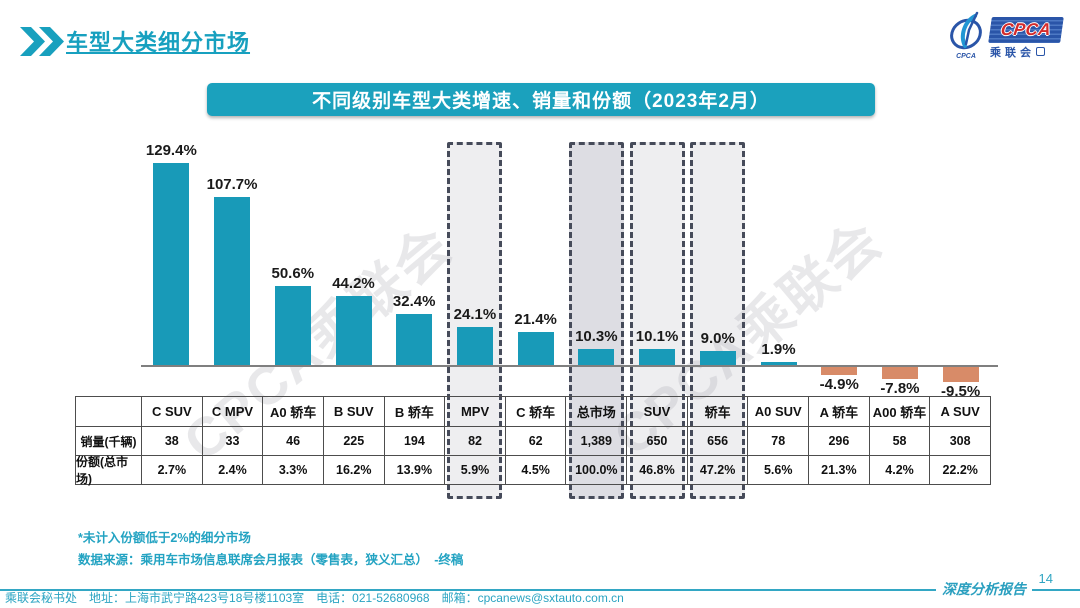 This screenshot has height=608, width=1080. What do you see at coordinates (415, 441) in the screenshot?
I see `table-cell: 194` at bounding box center [415, 441].